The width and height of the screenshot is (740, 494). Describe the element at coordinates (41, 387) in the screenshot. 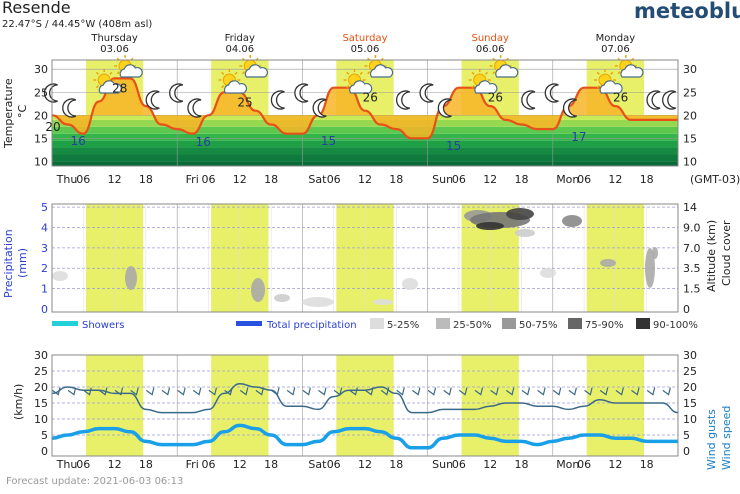

I see `wind-ytick: 20` at that location.